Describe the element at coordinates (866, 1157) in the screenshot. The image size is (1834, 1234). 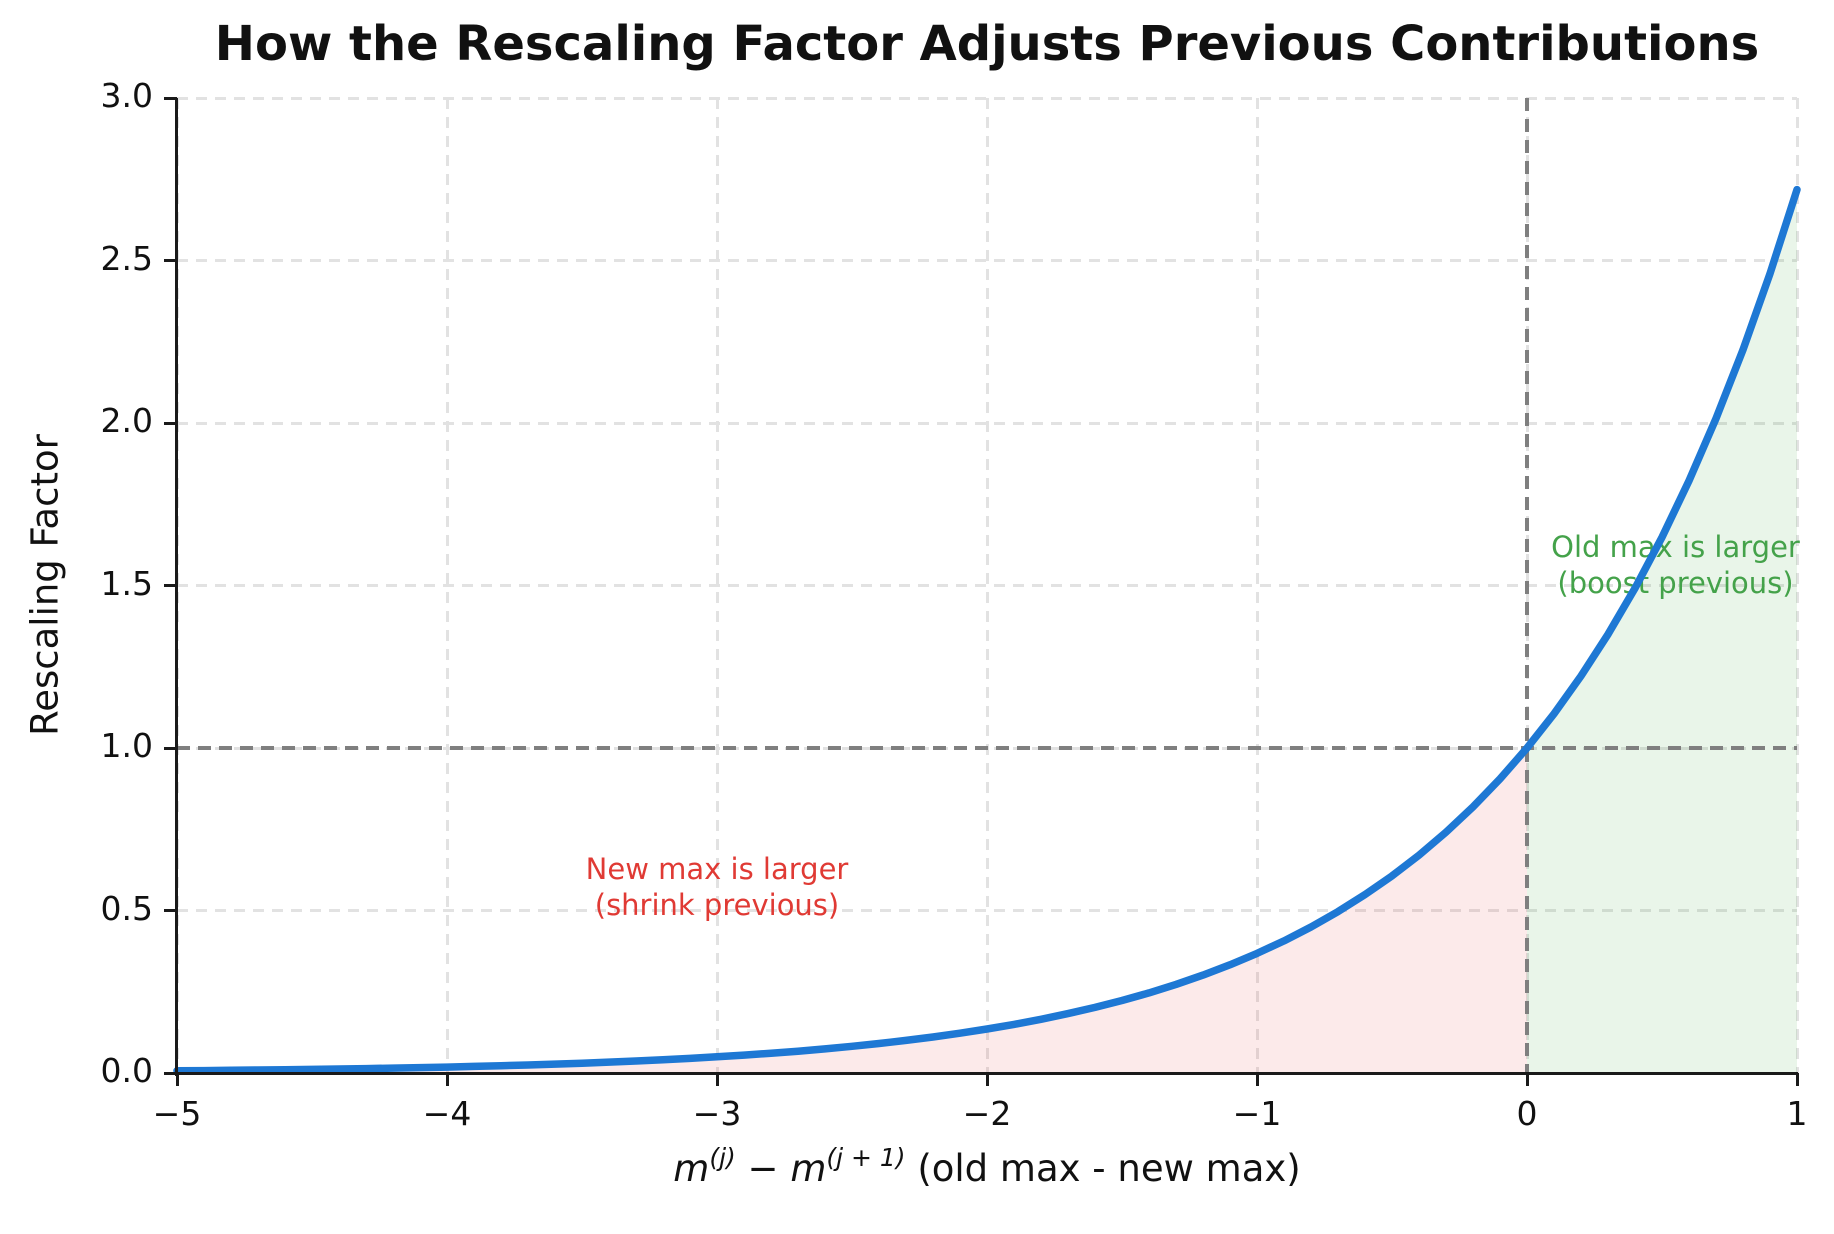
I see `x-label-sup2: (j + 1)` at that location.